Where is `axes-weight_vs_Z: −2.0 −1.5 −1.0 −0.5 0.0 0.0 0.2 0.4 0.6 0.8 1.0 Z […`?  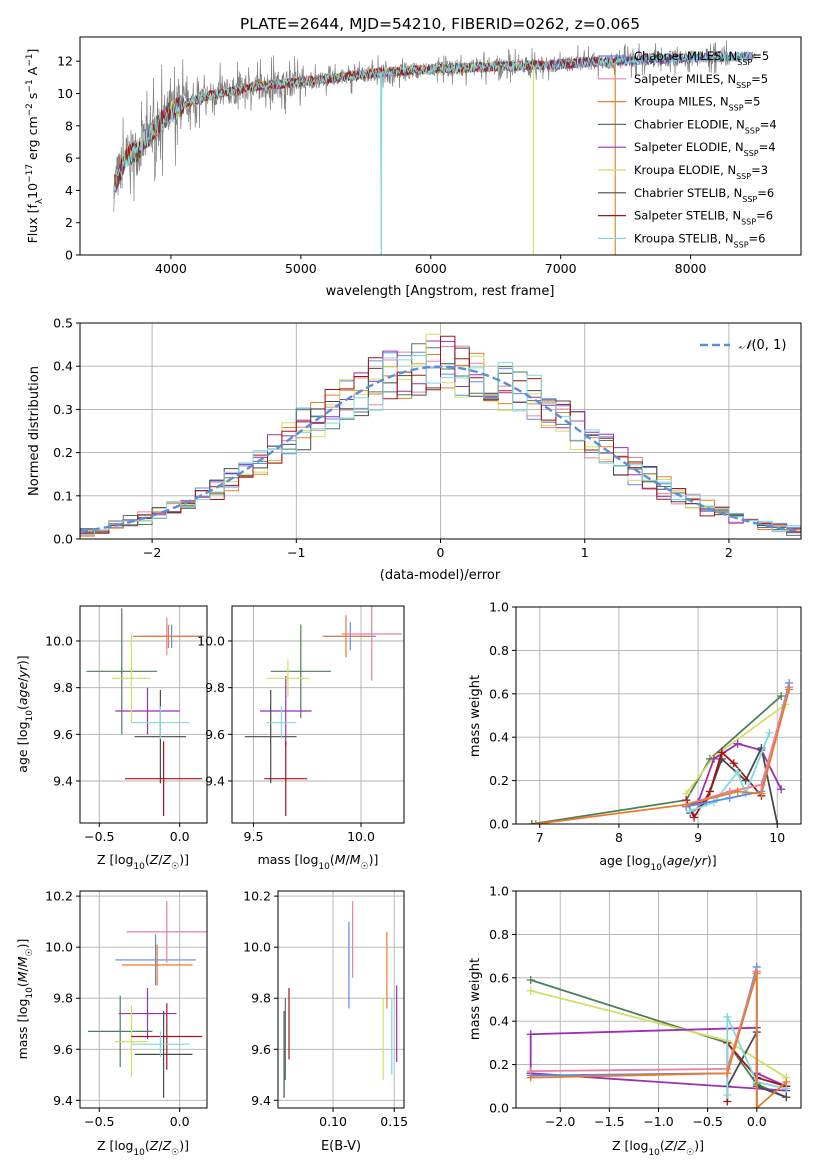
axes-weight_vs_Z: −2.0 −1.5 −1.0 −0.5 0.0 0.0 0.2 0.4 0.6 0.8 1.0 Z [… is located at coordinates (635, 1021).